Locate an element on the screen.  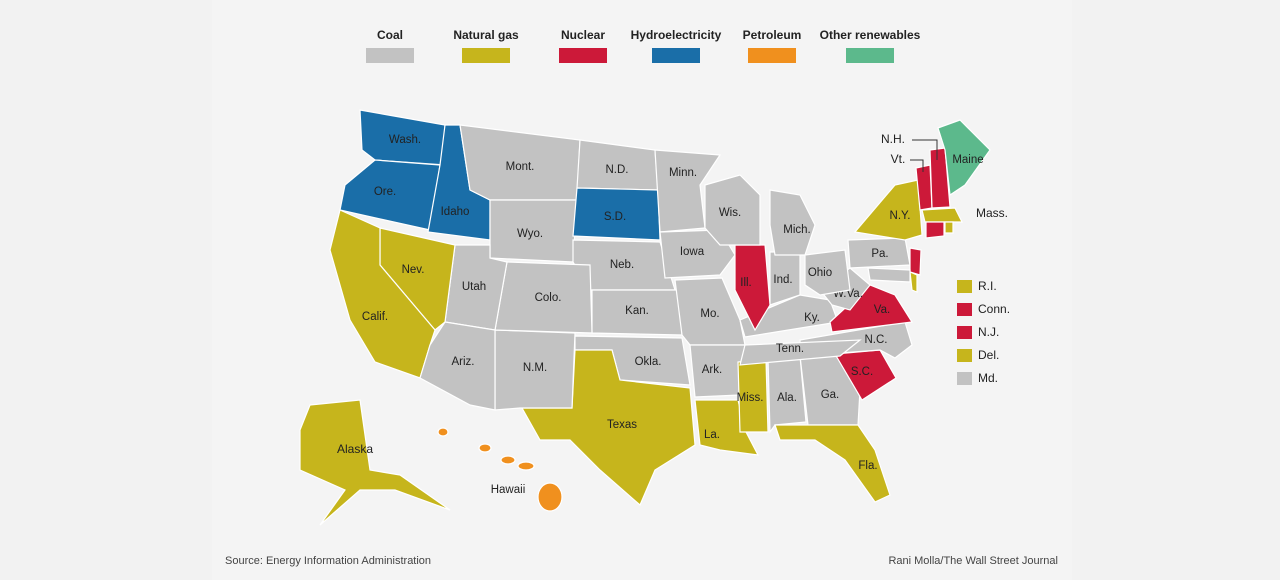
legend-label: Hydroelectricity is located at coordinates (676, 35).